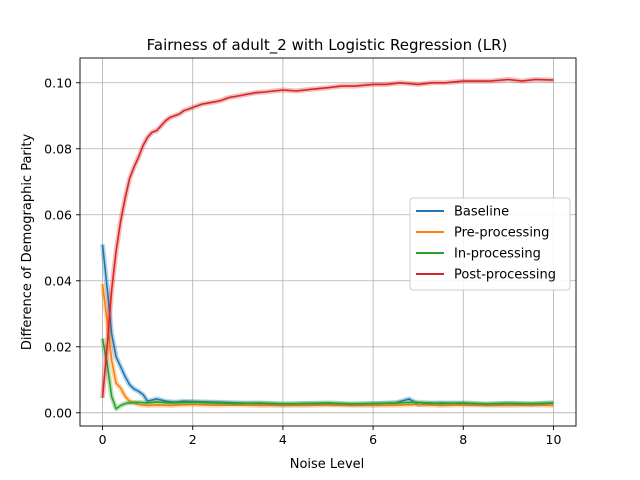  I want to click on legend-label-baseline: Baseline, so click(481, 212).